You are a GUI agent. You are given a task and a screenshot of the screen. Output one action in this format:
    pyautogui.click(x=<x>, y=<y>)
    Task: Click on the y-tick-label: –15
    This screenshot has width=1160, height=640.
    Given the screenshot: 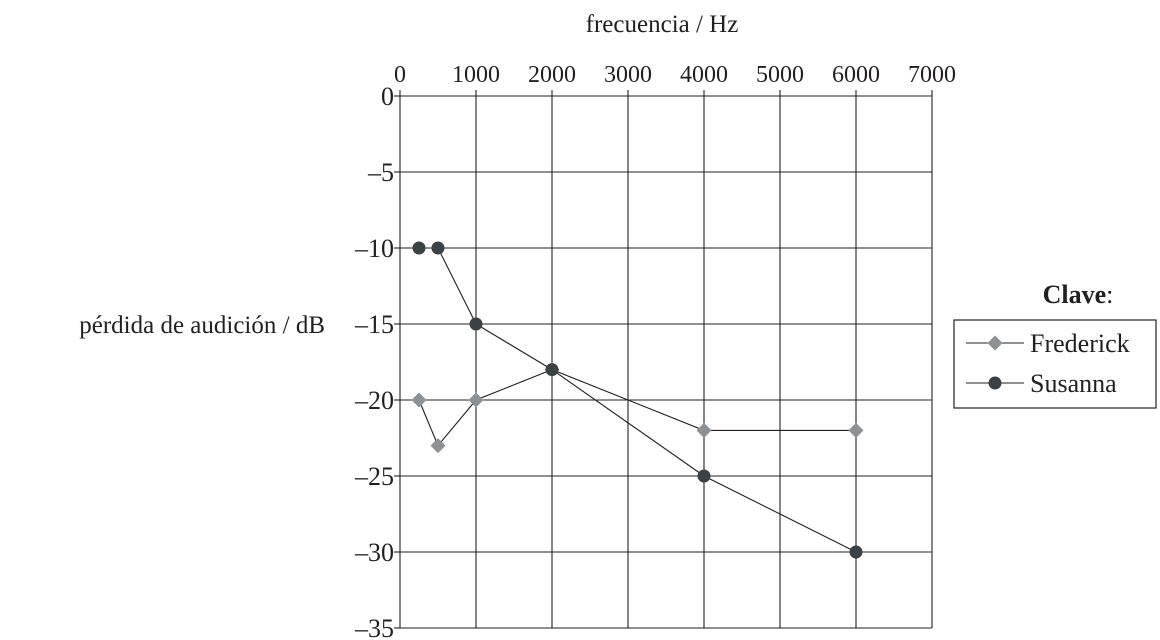 What is the action you would take?
    pyautogui.click(x=374, y=324)
    